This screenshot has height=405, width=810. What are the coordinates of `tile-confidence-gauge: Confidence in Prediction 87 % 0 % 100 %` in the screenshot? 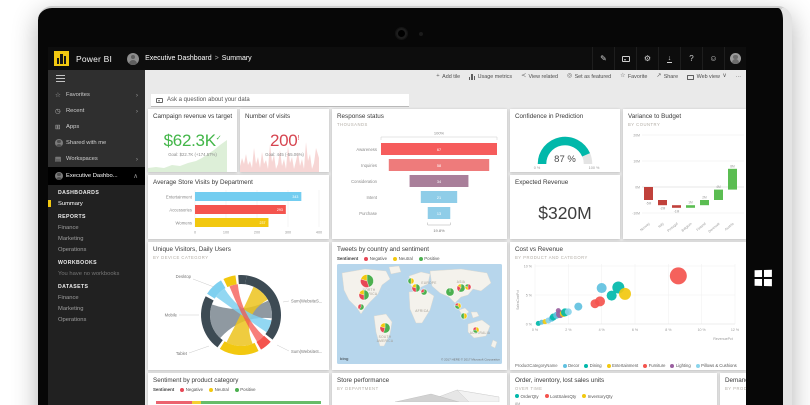 It's located at (565, 140).